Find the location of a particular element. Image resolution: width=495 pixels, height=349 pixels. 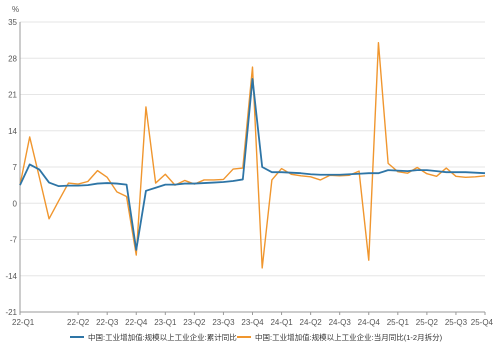

y-tick-label: 7 is located at coordinates (15, 167).